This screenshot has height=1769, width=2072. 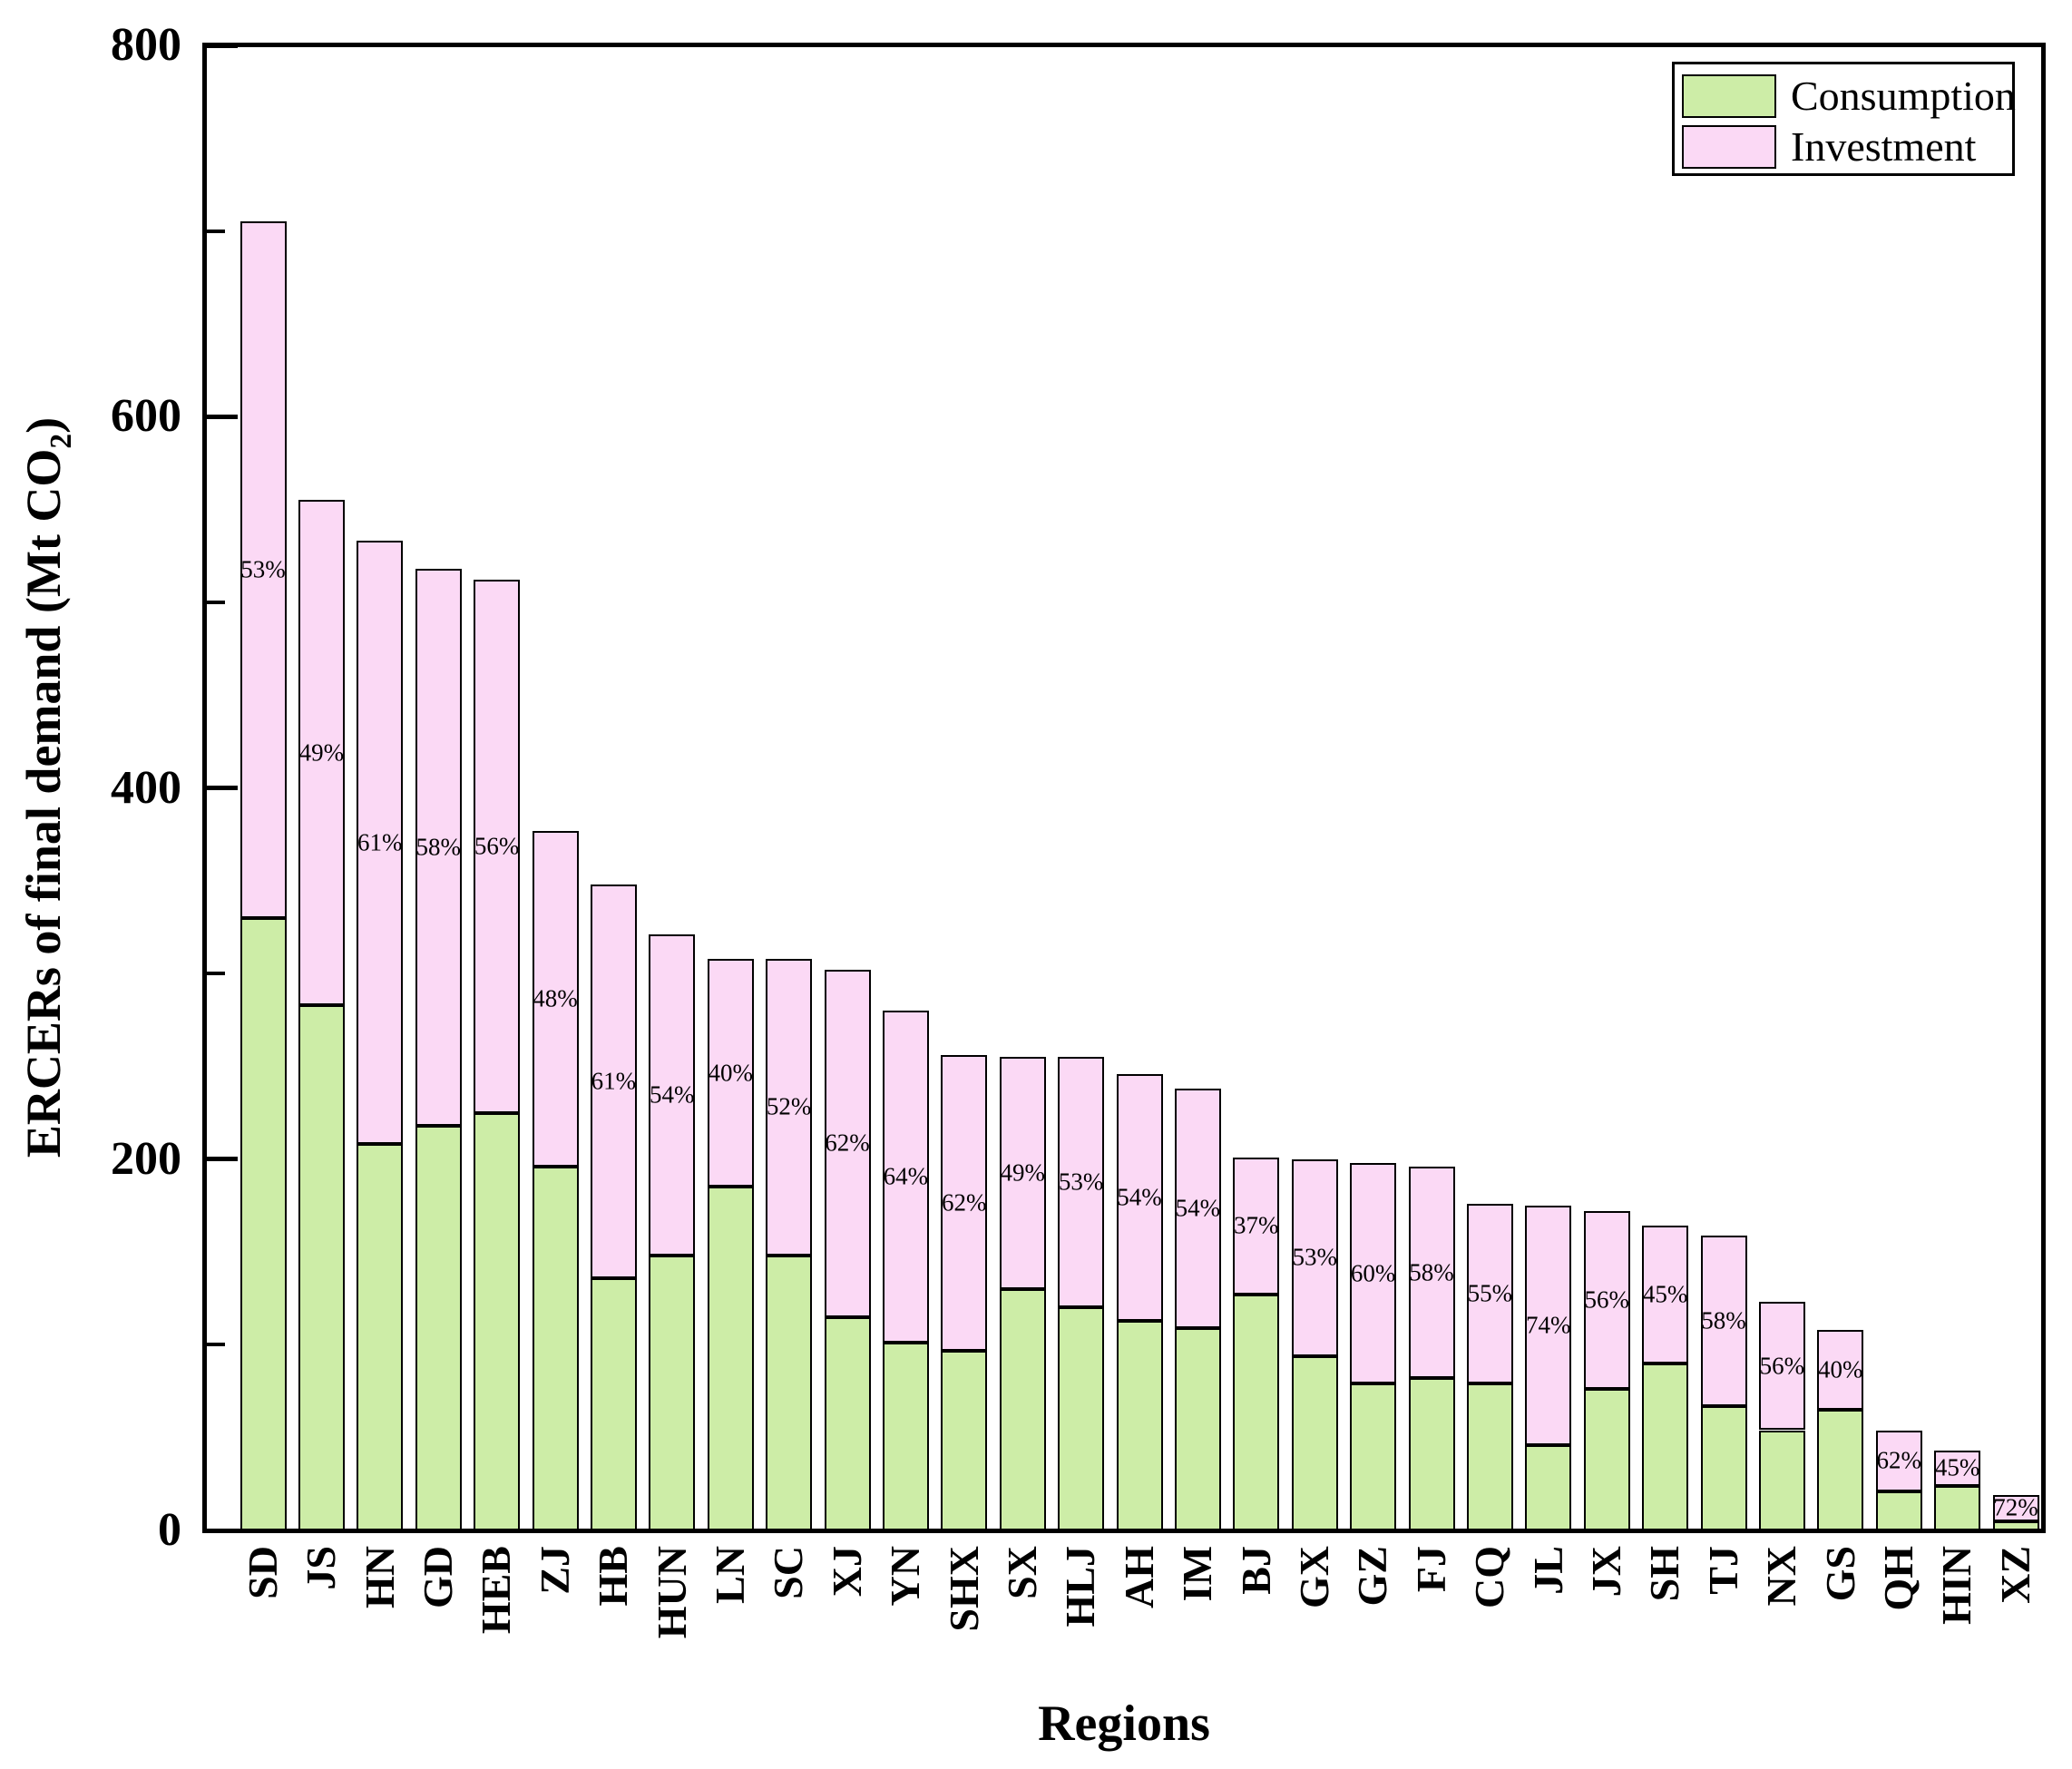 What do you see at coordinates (1490, 1293) in the screenshot?
I see `investment-share-label-CQ: 55%` at bounding box center [1490, 1293].